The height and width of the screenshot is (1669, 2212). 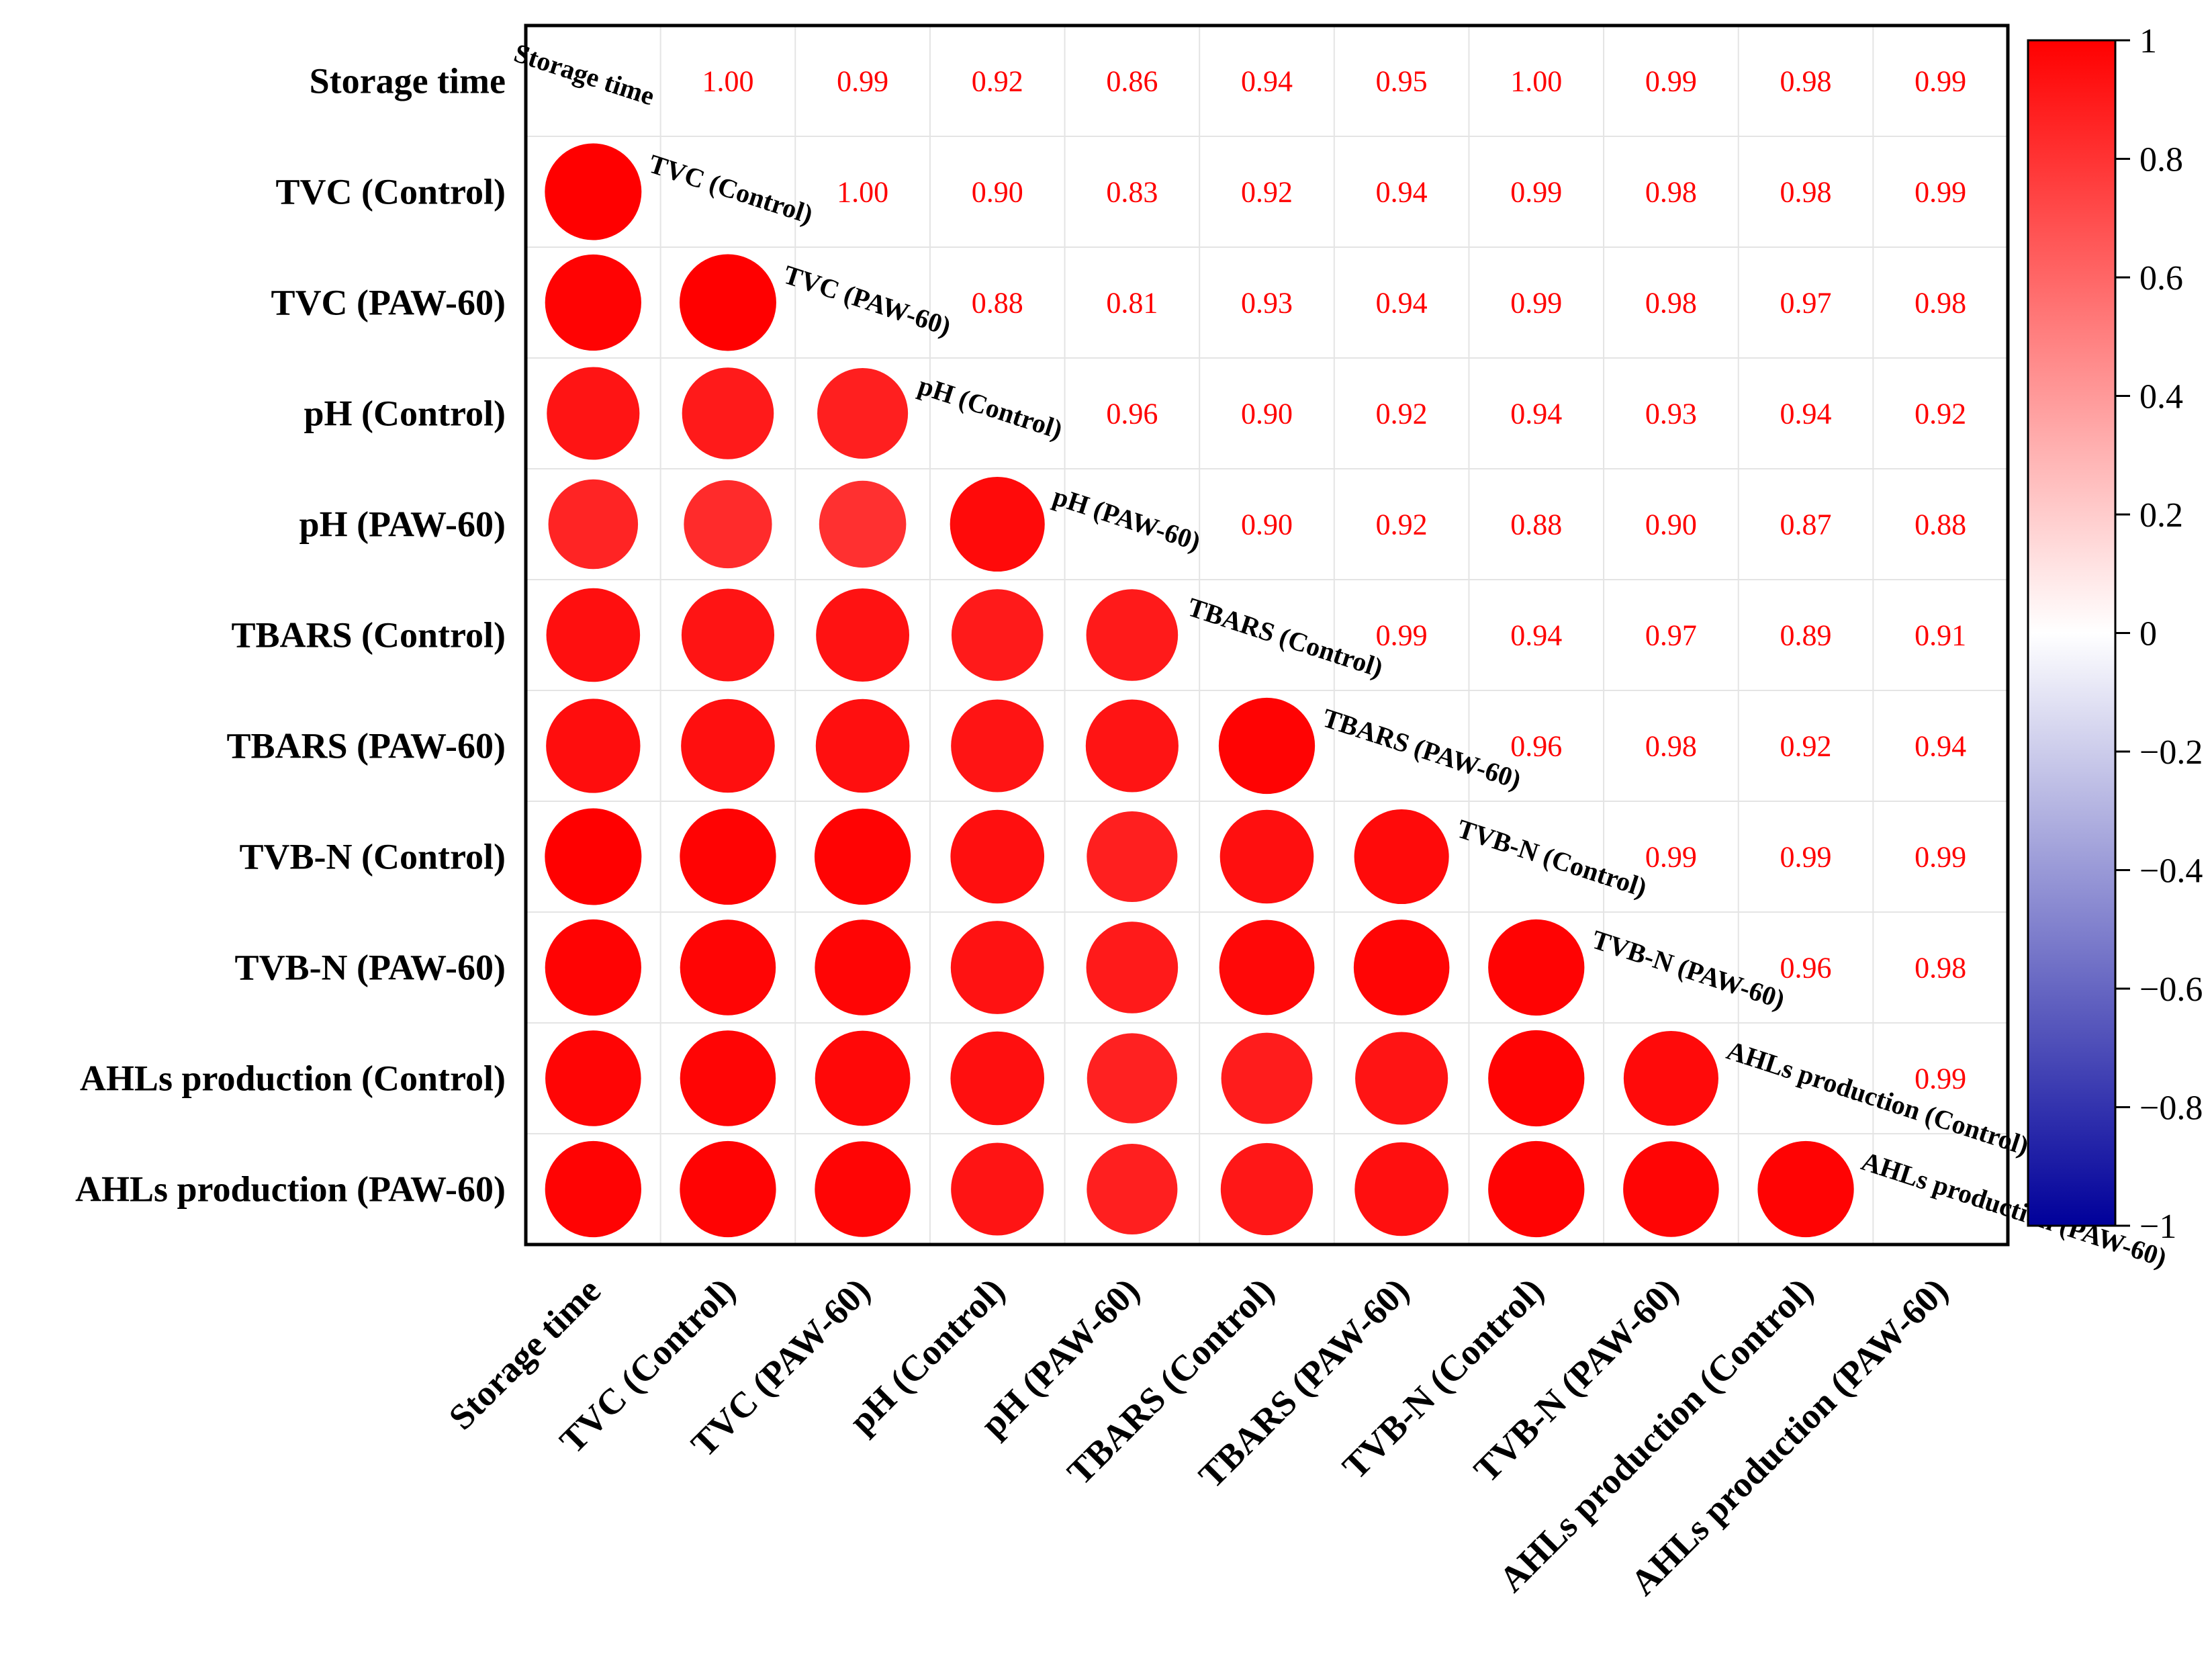 I want to click on corr-circle-ahls-production-control-vs-ph-control, so click(x=997, y=1078).